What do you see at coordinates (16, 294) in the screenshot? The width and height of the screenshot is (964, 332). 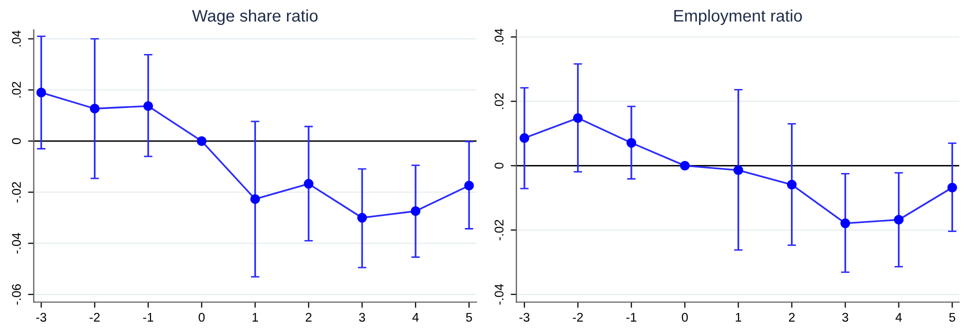 I see `y-tick-label: -.06` at bounding box center [16, 294].